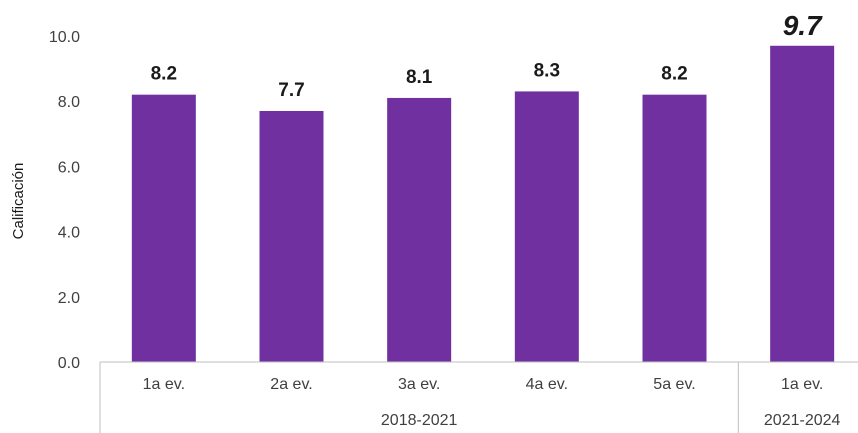  Describe the element at coordinates (69, 233) in the screenshot. I see `y-tick-label: 4.0` at that location.